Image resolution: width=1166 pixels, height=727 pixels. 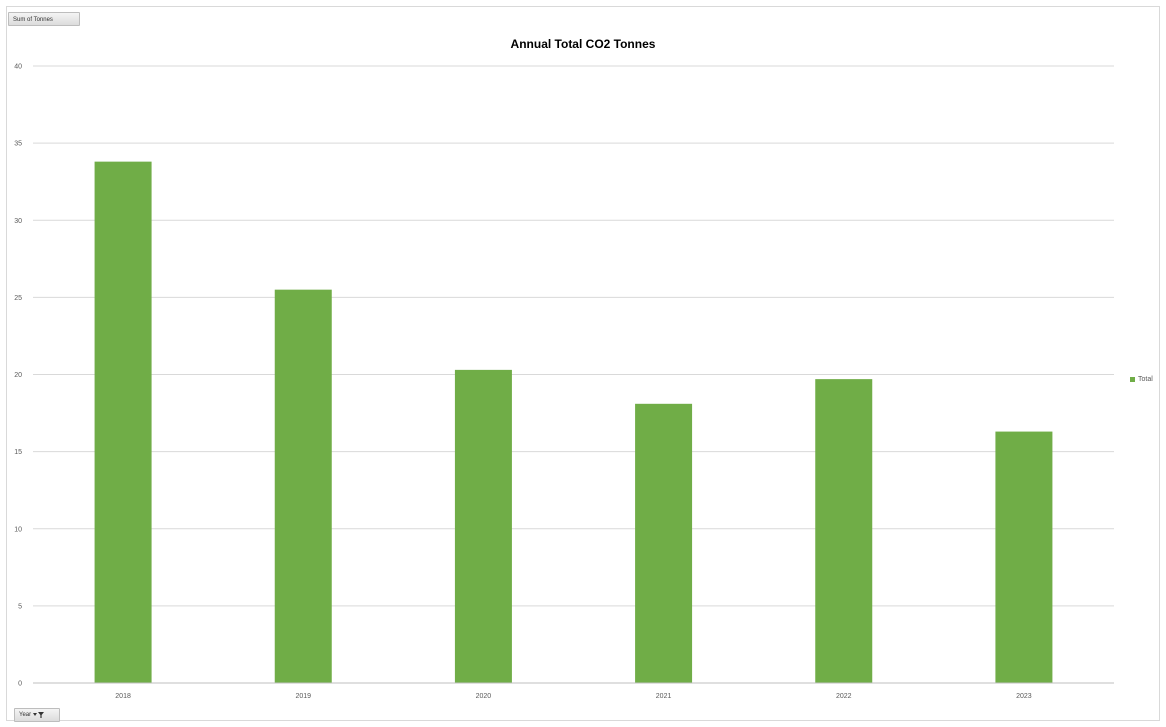 I want to click on x-tick-label: 2022, so click(x=844, y=696).